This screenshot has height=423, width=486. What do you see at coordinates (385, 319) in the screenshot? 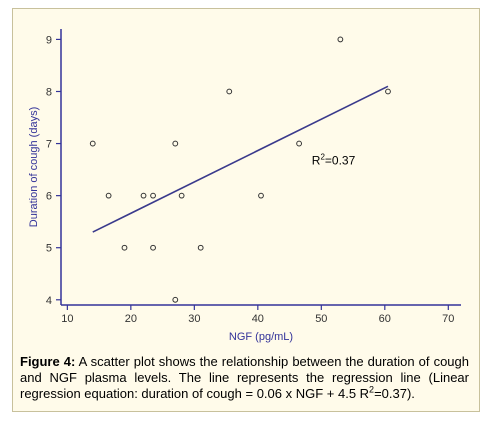
I see `x-tick-label: 60` at bounding box center [385, 319].